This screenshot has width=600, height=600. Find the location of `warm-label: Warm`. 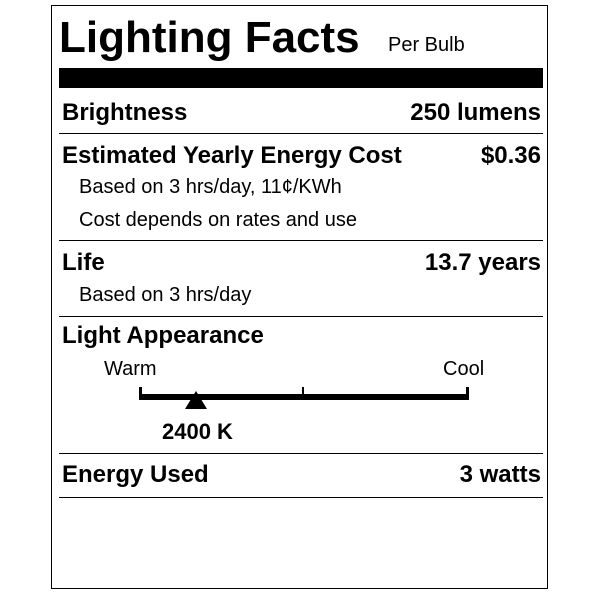

warm-label: Warm is located at coordinates (130, 369).